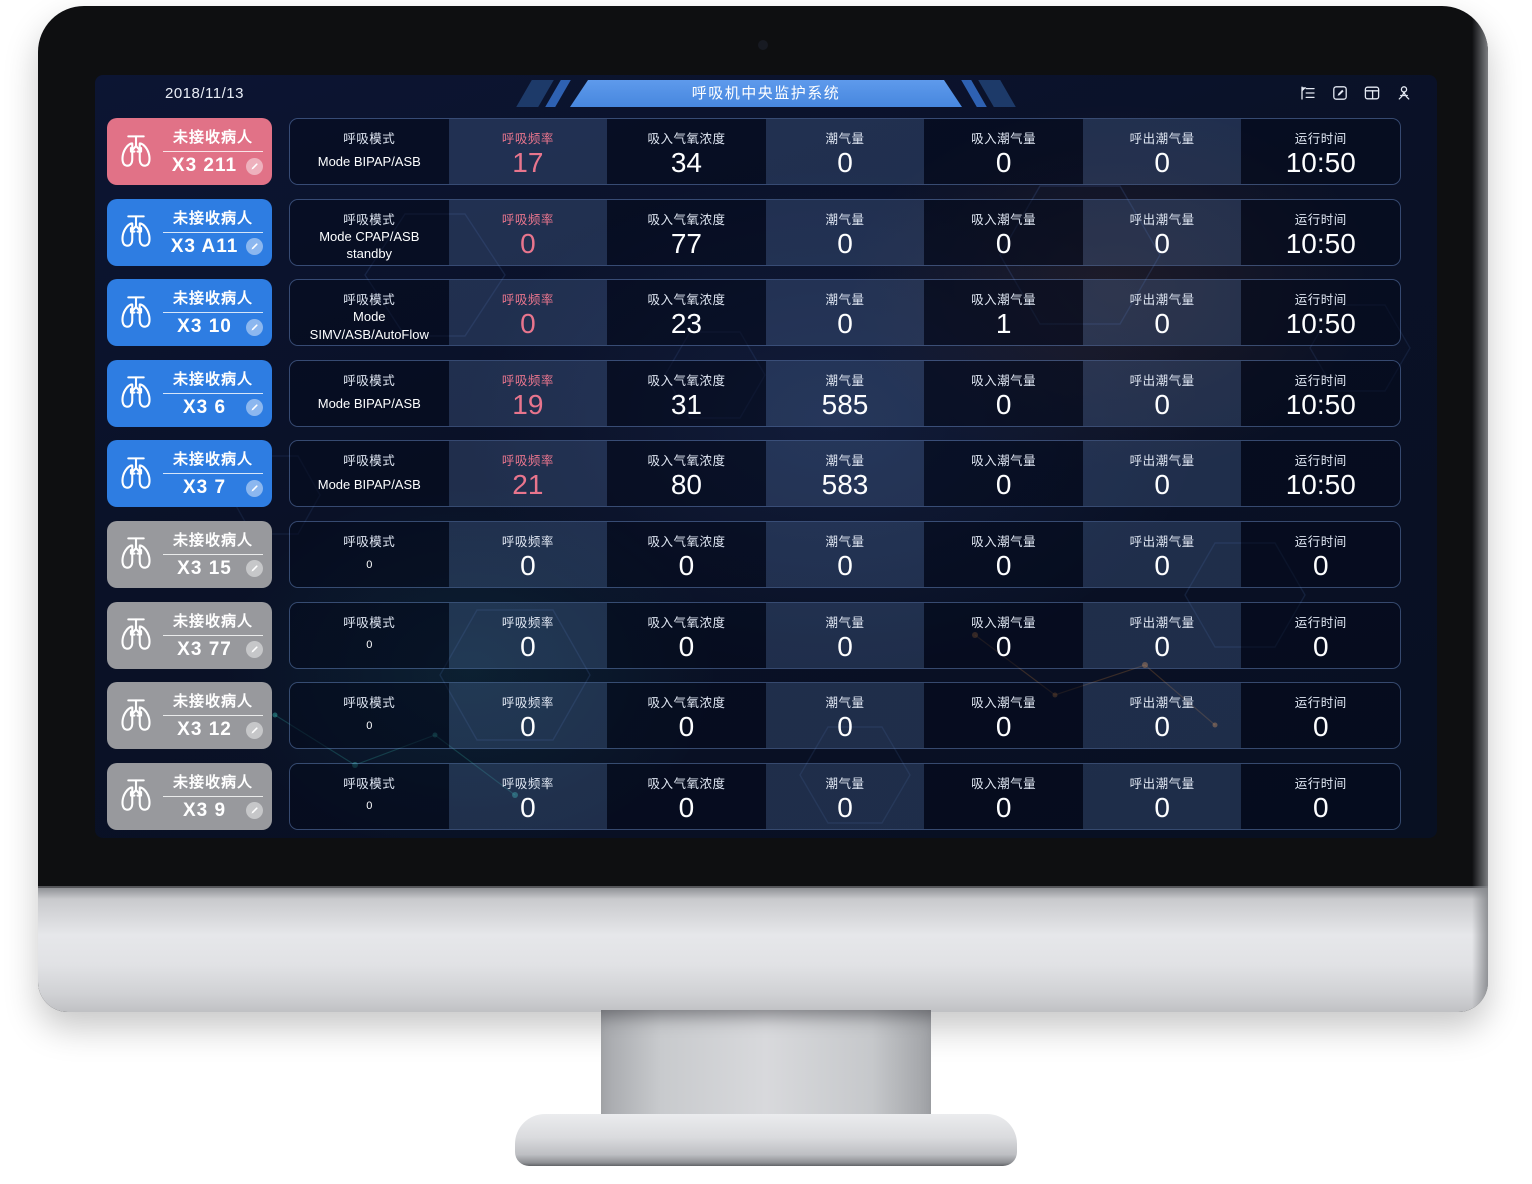 This screenshot has width=1532, height=1184. What do you see at coordinates (213, 554) in the screenshot?
I see `bed-card-divider` at bounding box center [213, 554].